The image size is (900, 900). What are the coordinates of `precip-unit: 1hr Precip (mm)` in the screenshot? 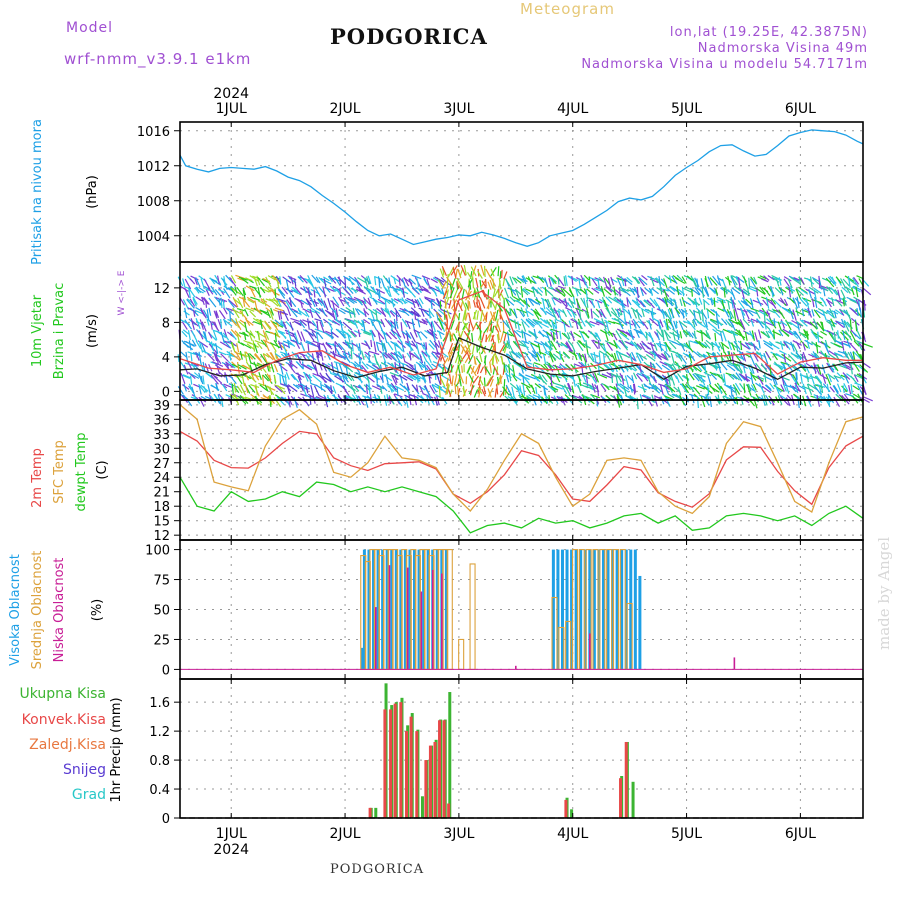 It's located at (116, 749).